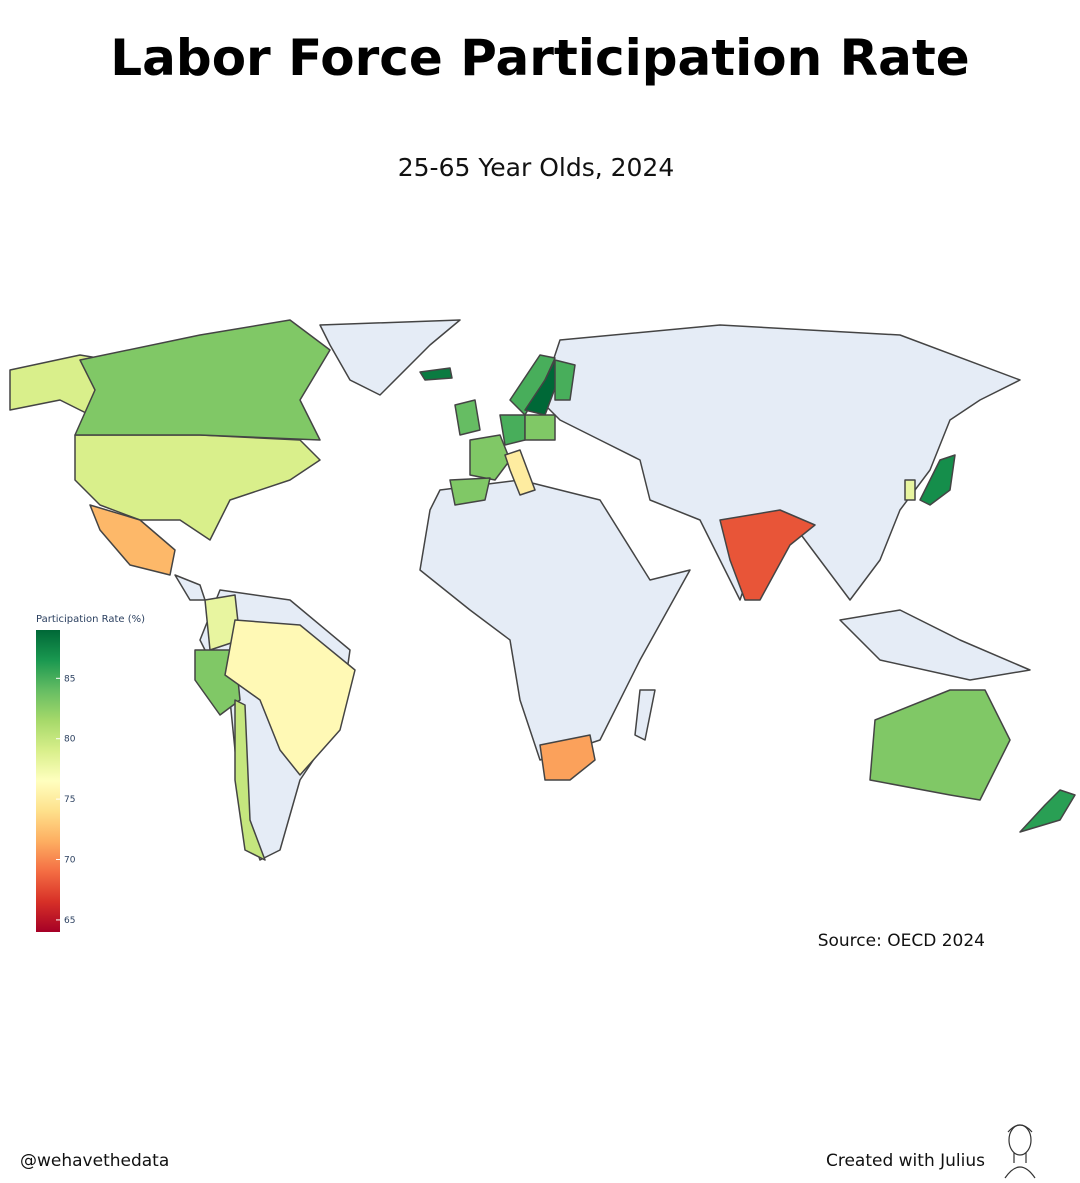 This screenshot has width=1080, height=1183. Describe the element at coordinates (69, 921) in the screenshot. I see `colorbar-tick-label: 65` at that location.